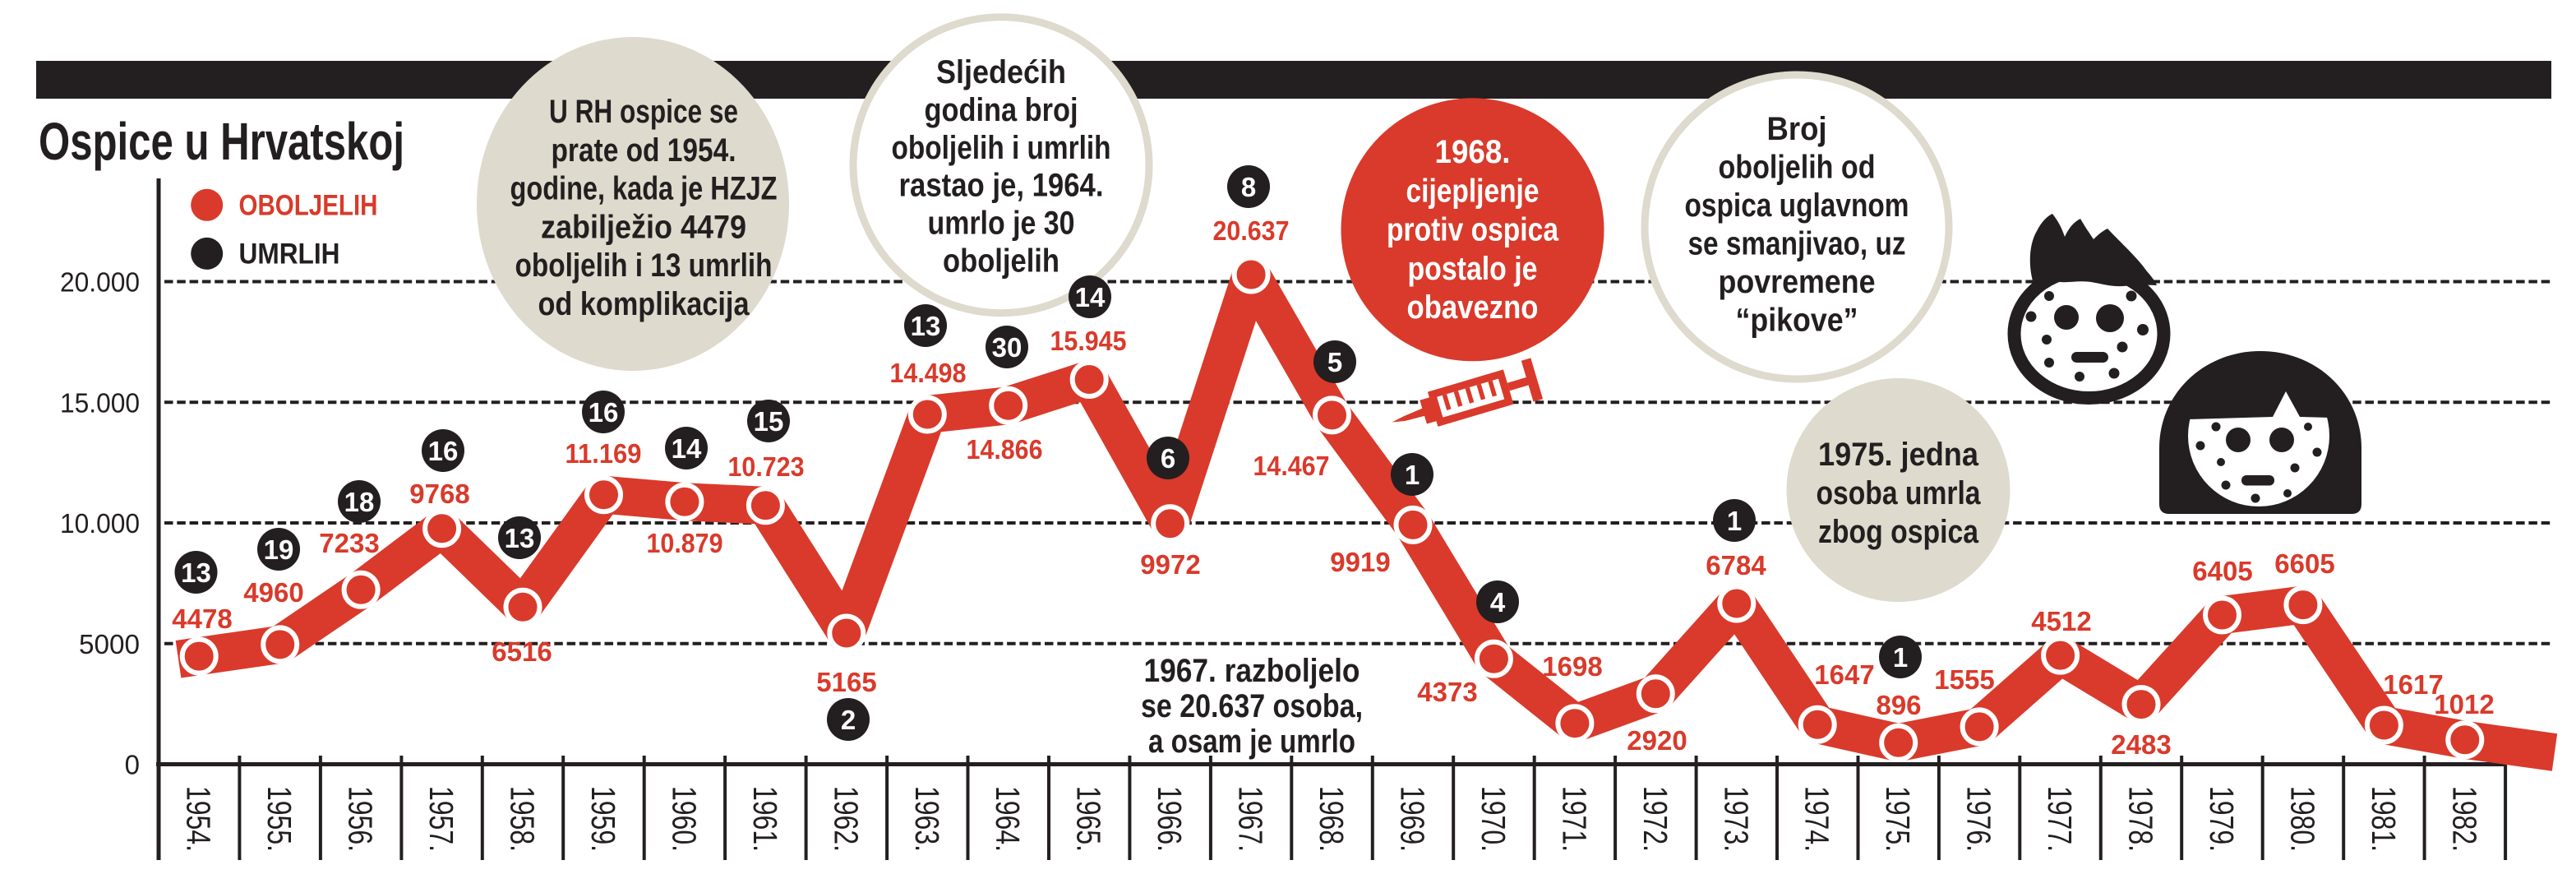 The image size is (2576, 888). I want to click on svg-text: 2483, so click(2141, 744).